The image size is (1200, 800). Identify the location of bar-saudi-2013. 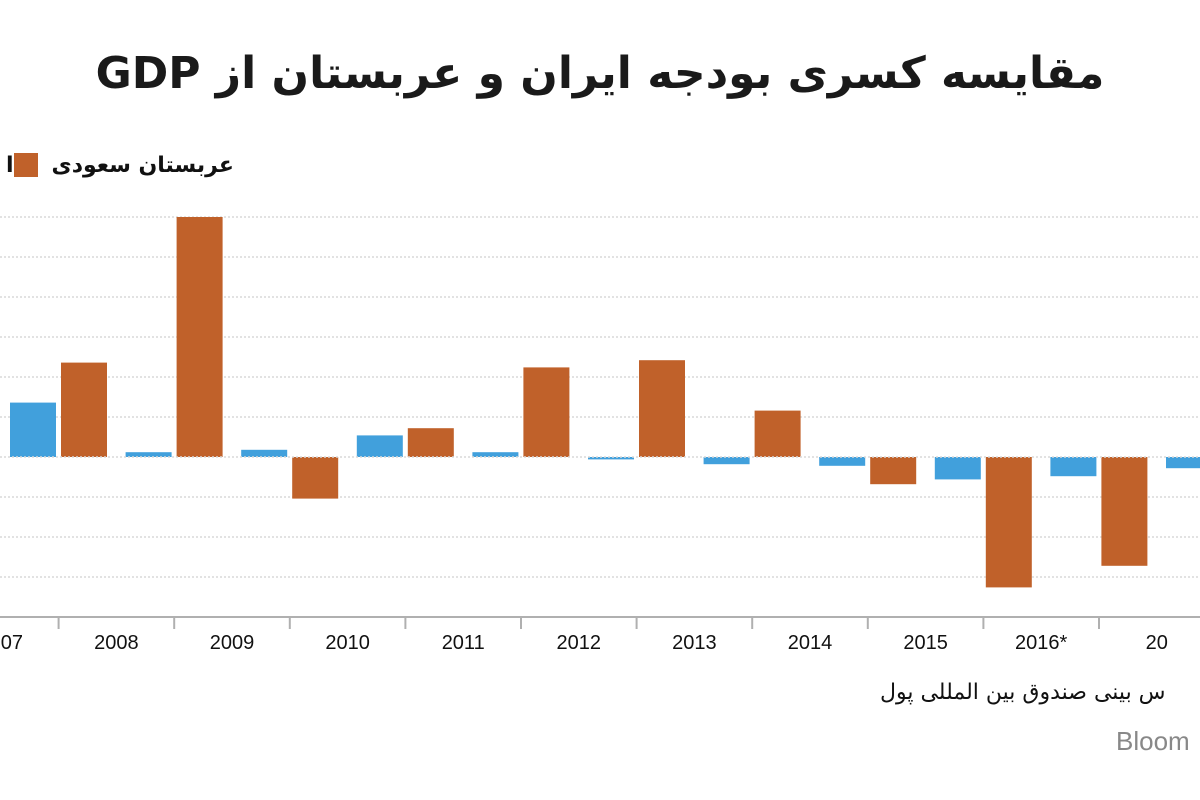
(777, 433).